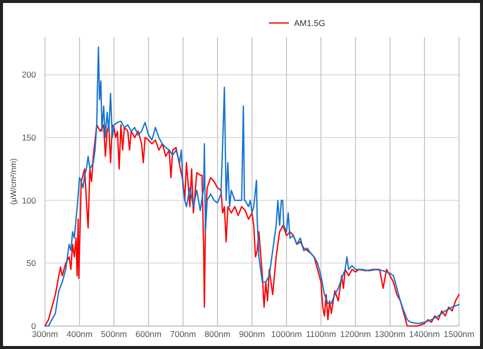 This screenshot has height=349, width=483. Describe the element at coordinates (33, 326) in the screenshot. I see `y-tick-label: 0` at that location.